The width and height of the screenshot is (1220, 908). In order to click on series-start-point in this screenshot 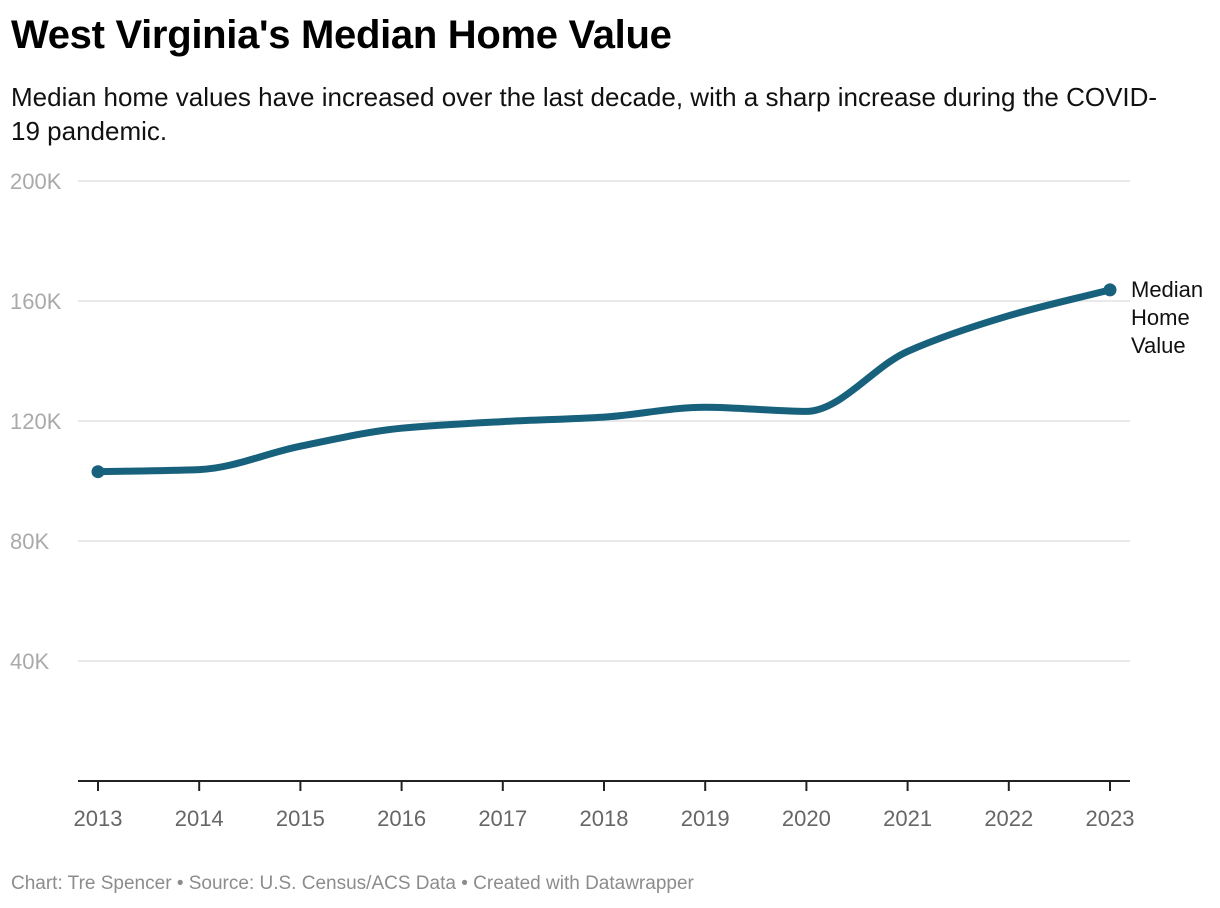, I will do `click(98, 472)`.